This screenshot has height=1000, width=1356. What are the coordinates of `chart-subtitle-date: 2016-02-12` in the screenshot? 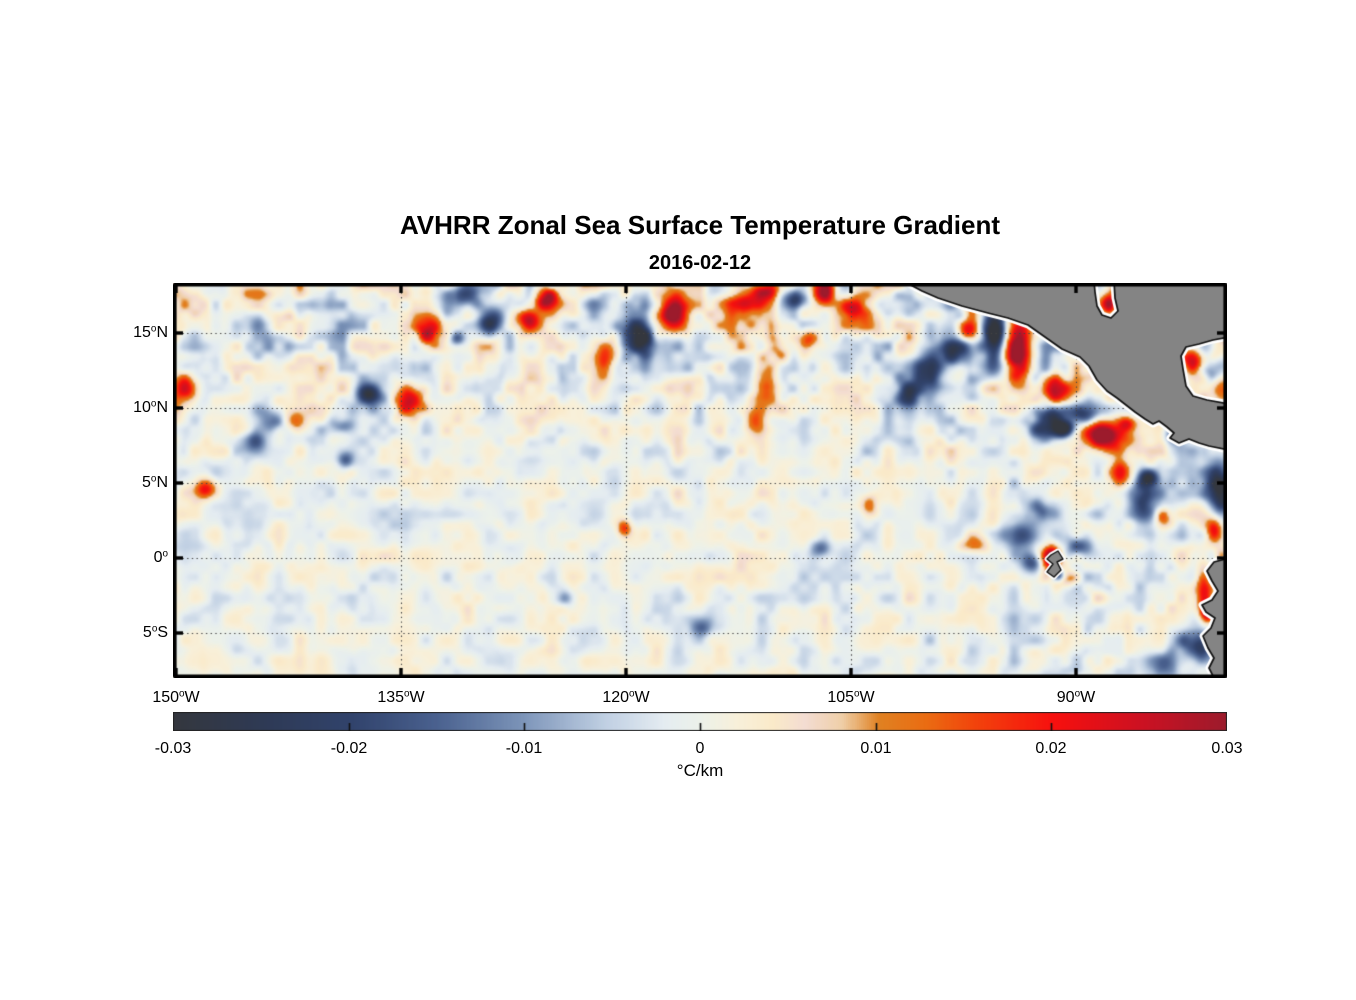 It's located at (700, 263).